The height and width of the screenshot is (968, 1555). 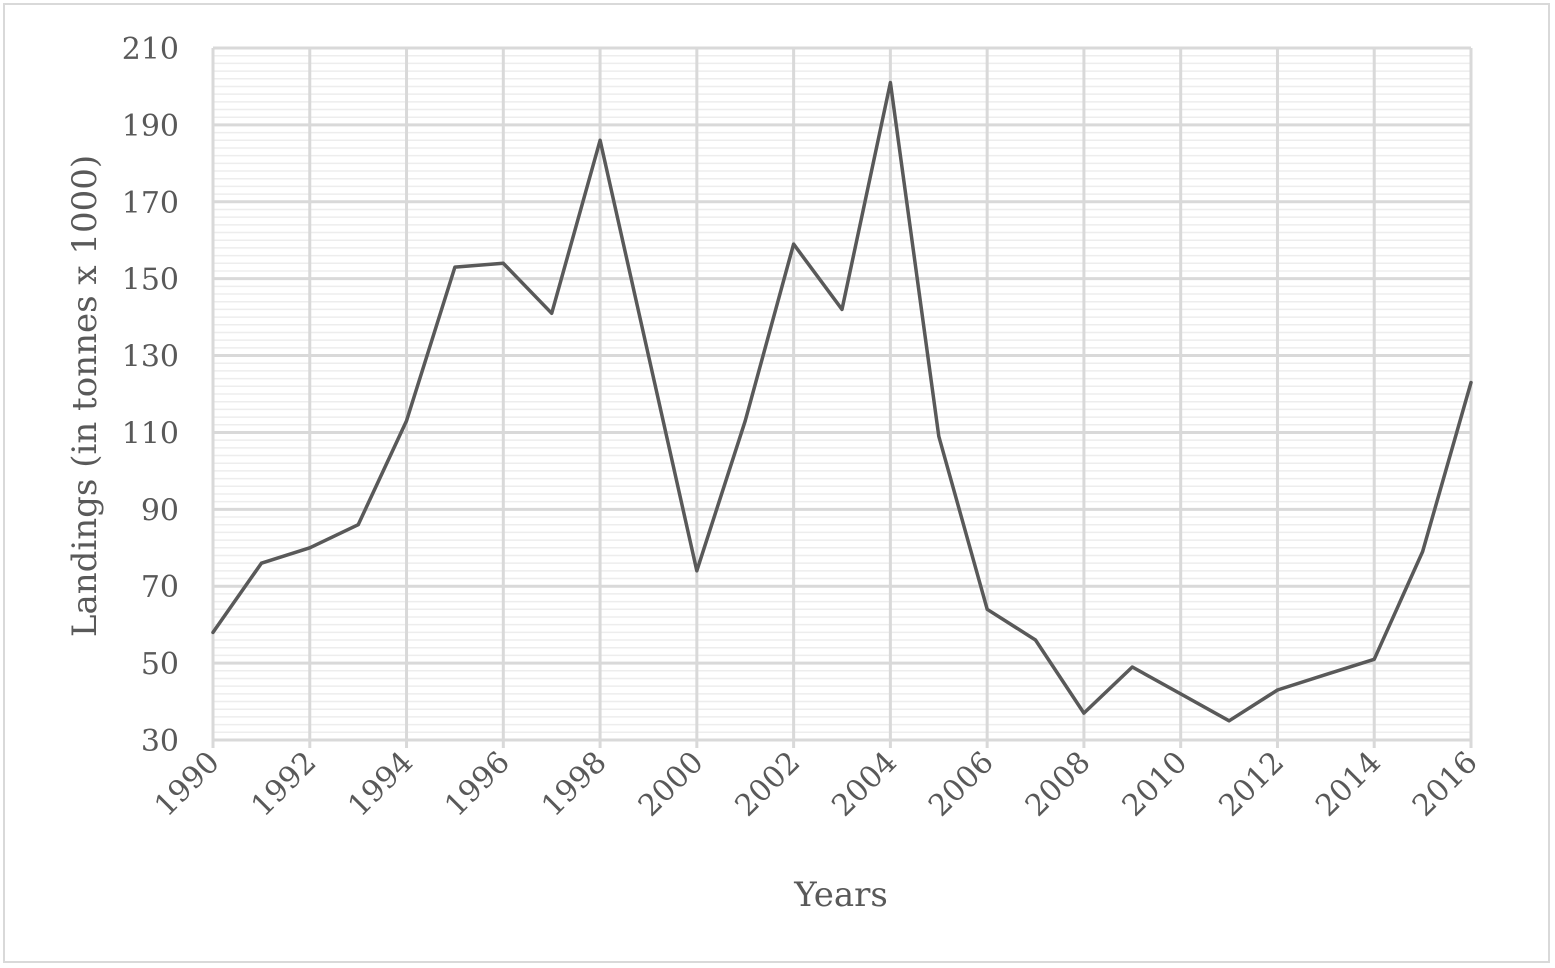 I want to click on y-axis-ticks: 30 50 70 90 110 130 150 170 190 210, so click(x=150, y=395).